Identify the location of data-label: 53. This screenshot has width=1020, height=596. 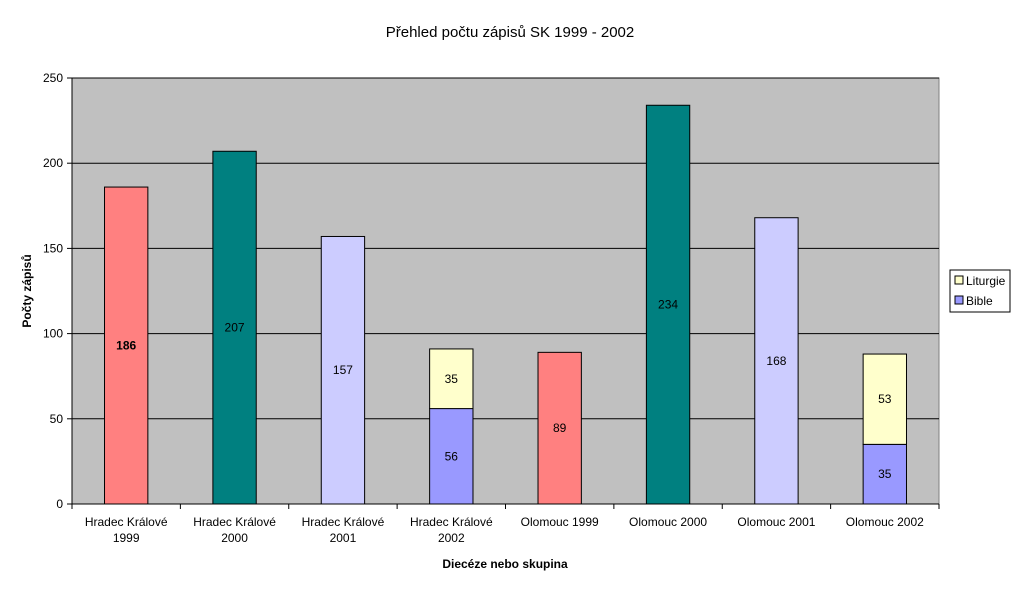
(885, 399).